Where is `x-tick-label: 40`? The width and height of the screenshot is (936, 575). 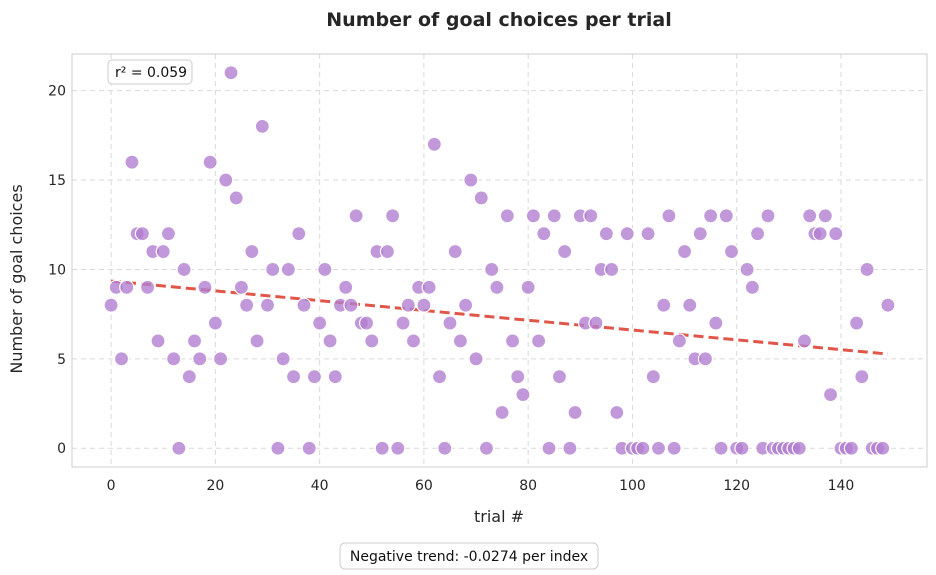 x-tick-label: 40 is located at coordinates (320, 486).